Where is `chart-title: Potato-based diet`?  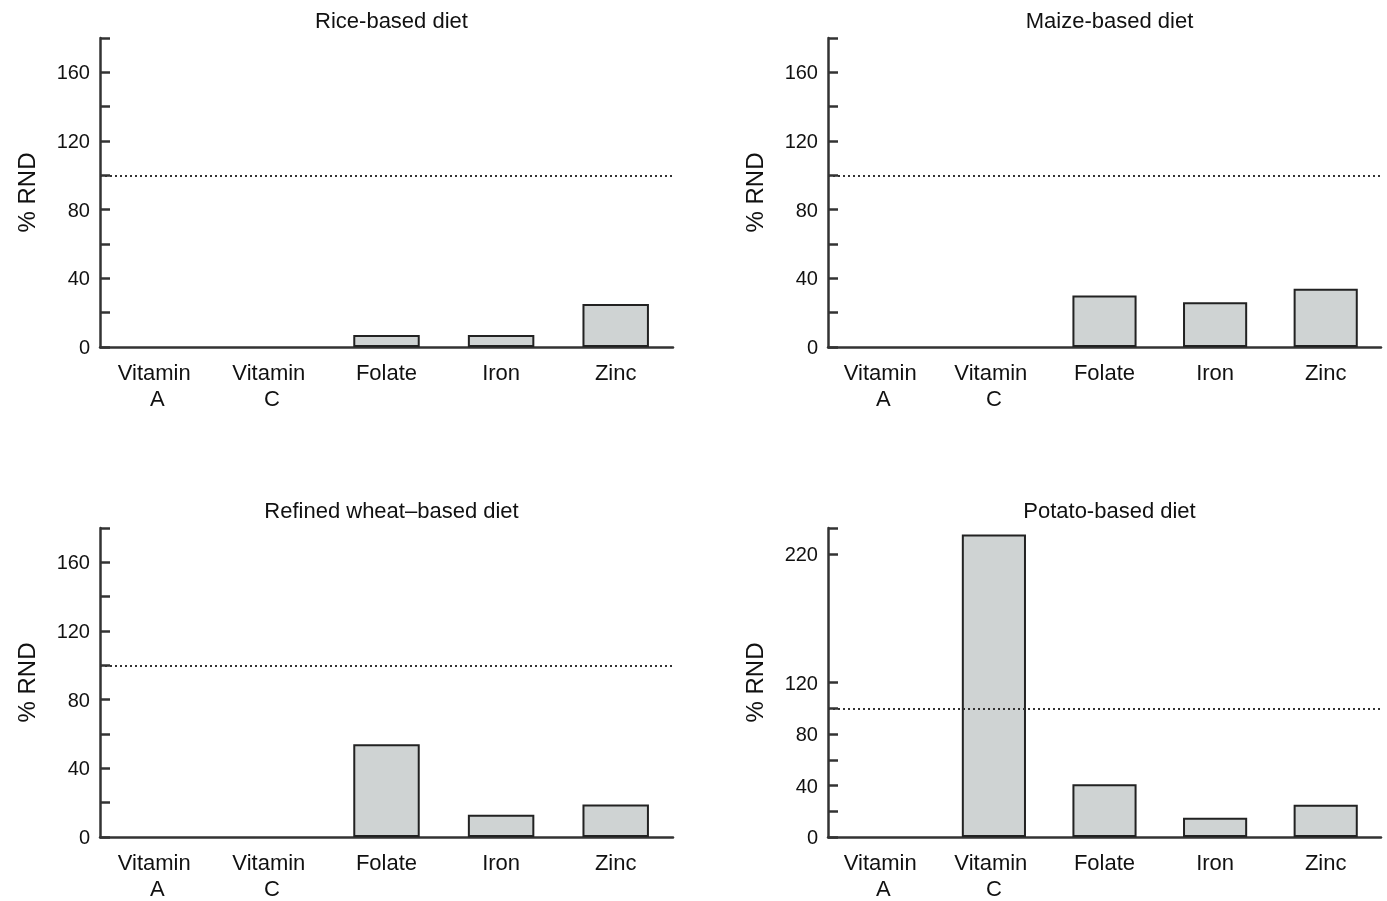
chart-title: Potato-based diet is located at coordinates (1109, 510).